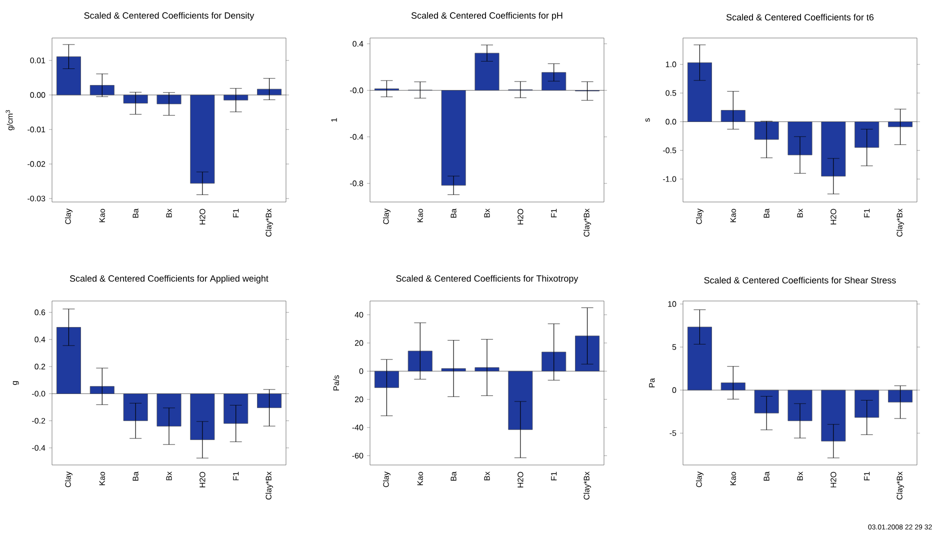 The height and width of the screenshot is (533, 938). I want to click on y-tick-label: -0.5, so click(669, 151).